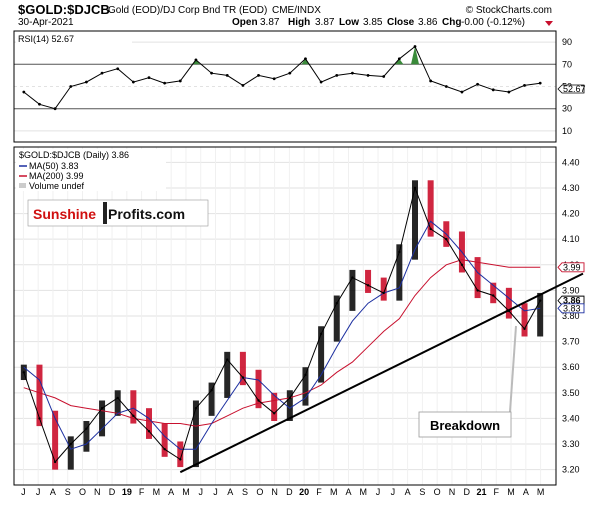 This screenshot has height=505, width=600. Describe the element at coordinates (571, 89) in the screenshot. I see `rsi-last-tag: 52.67` at that location.